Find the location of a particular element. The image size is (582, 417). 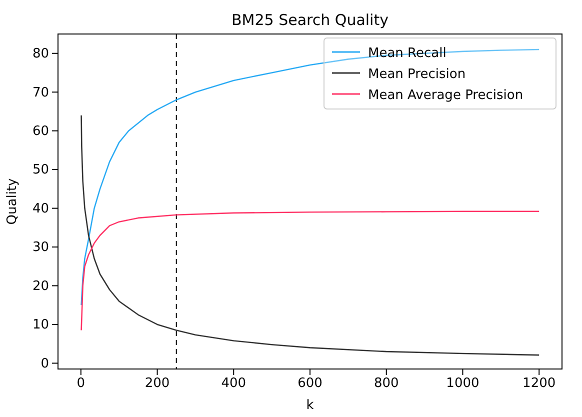

y-tick-label: 60 is located at coordinates (40, 131).